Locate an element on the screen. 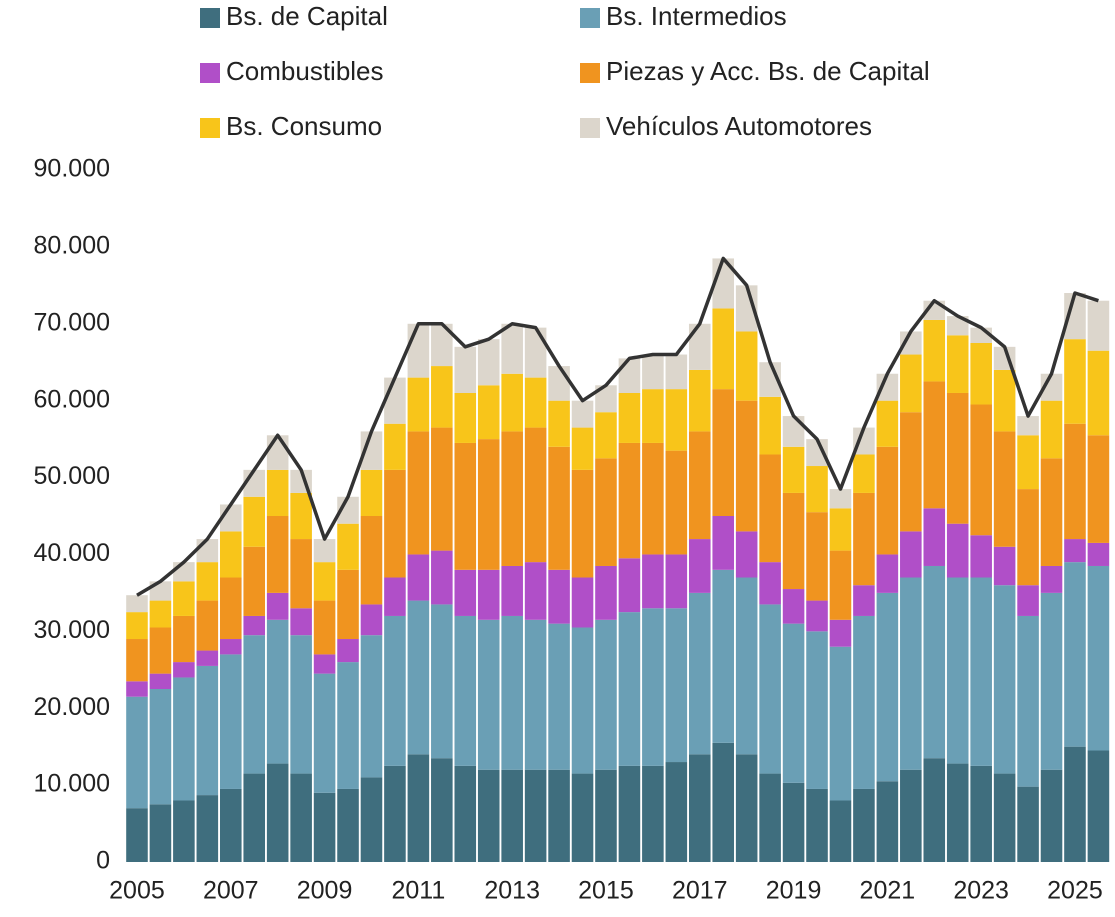 The image size is (1115, 917). legend-label: Bs. Consumo is located at coordinates (304, 126).